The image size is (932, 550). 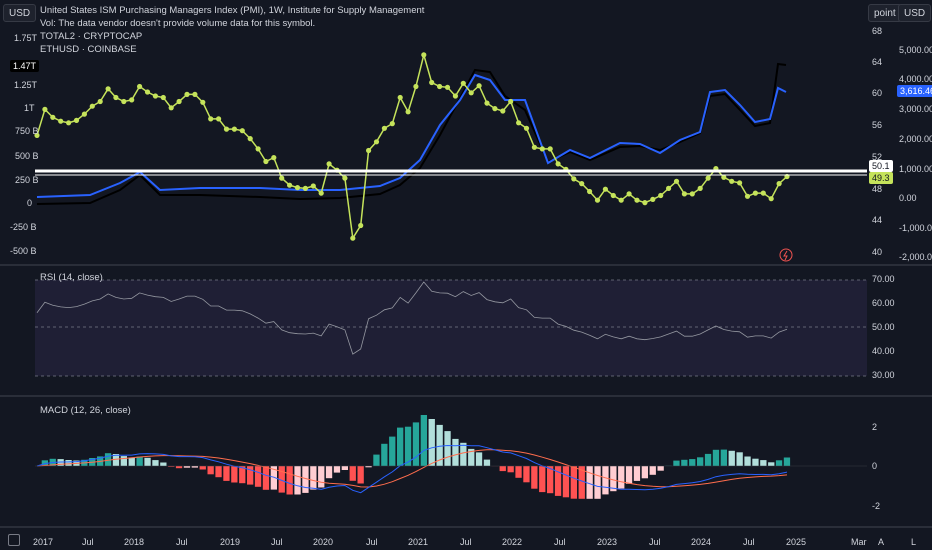 What do you see at coordinates (27, 131) in the screenshot?
I see `left-axis-label: 750 B` at bounding box center [27, 131].